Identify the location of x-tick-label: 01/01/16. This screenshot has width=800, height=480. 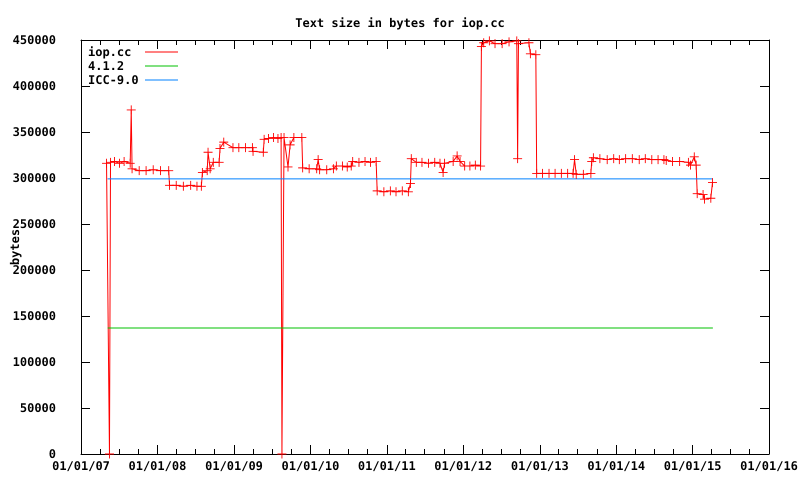
(769, 466).